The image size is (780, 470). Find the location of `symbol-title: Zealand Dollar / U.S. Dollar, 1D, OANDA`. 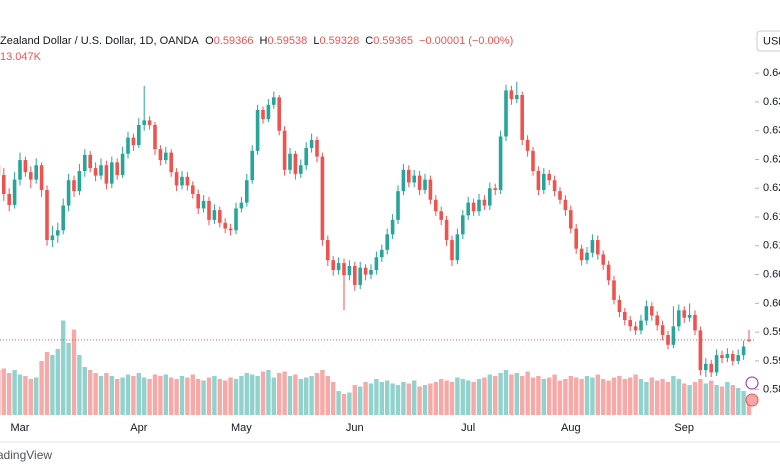

symbol-title: Zealand Dollar / U.S. Dollar, 1D, OANDA is located at coordinates (99, 41).